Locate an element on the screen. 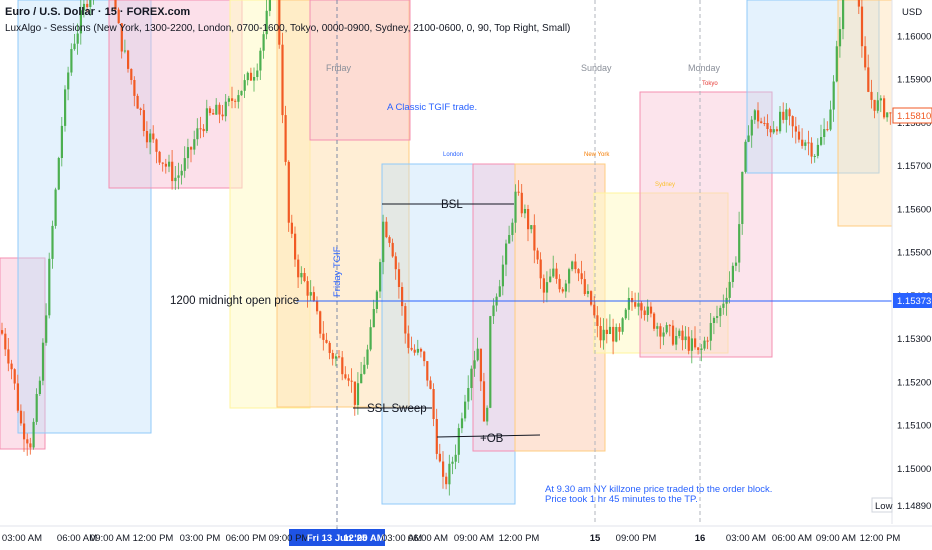 This screenshot has width=932, height=550. current-price-label: 1.15810 is located at coordinates (914, 116).